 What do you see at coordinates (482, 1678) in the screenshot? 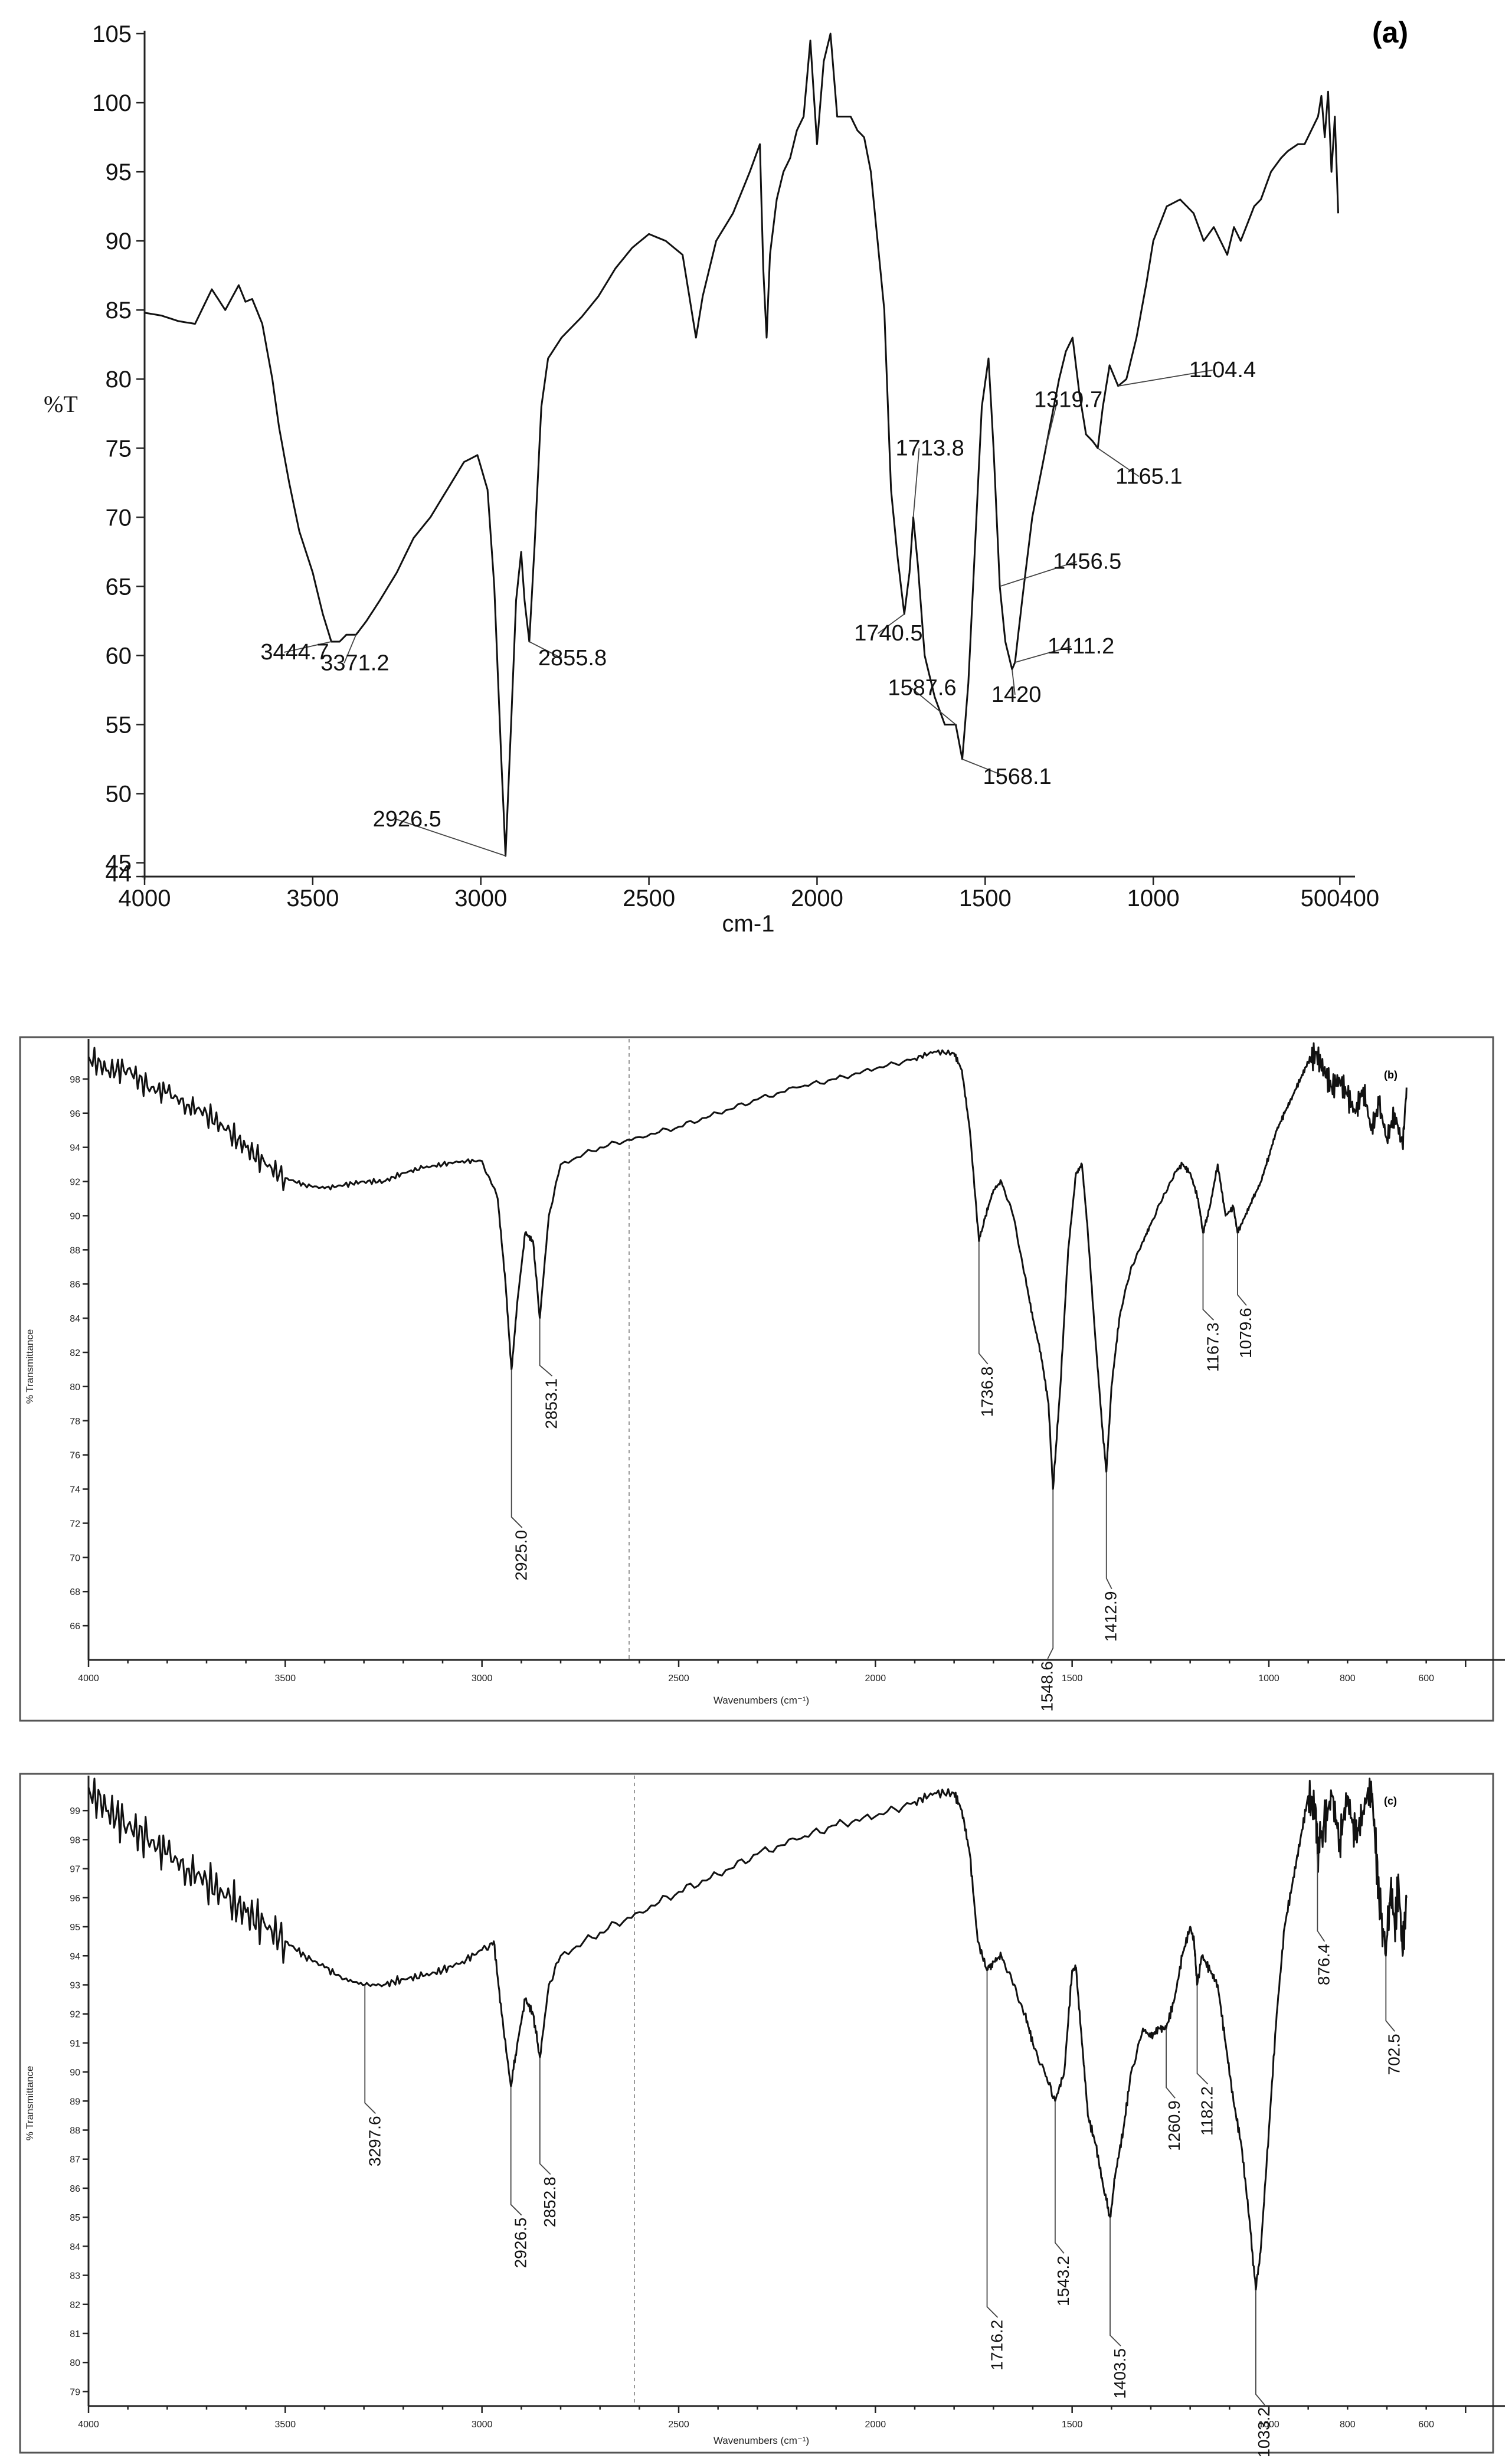
I see `spectrum-b-x-tick-label: 3000` at bounding box center [482, 1678].